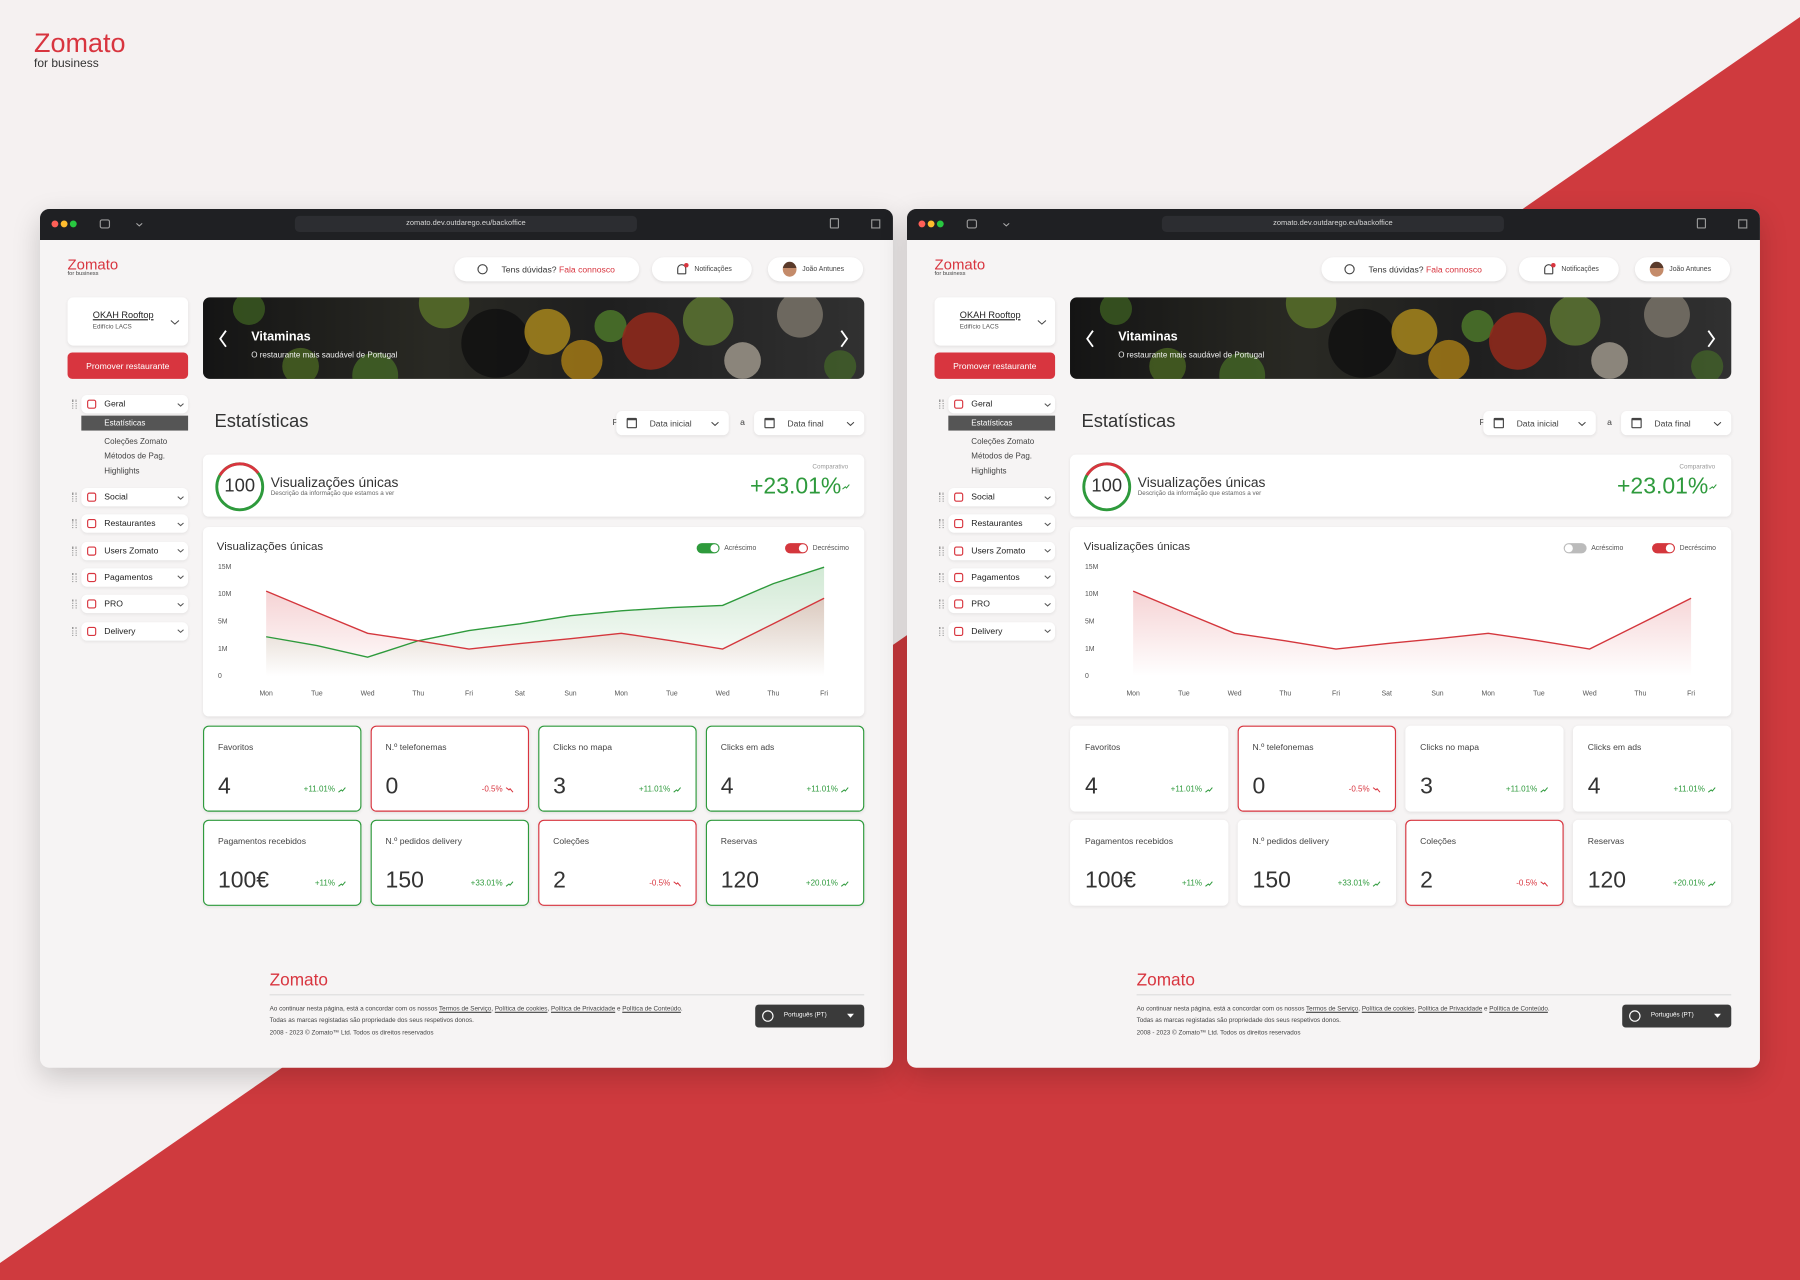  I want to click on footer-text: ,, so click(1360, 1009).